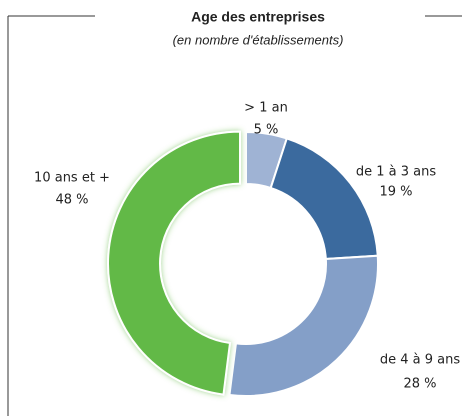 The image size is (470, 416). Describe the element at coordinates (266, 130) in the screenshot. I see `segment-value-label: 5 %` at that location.